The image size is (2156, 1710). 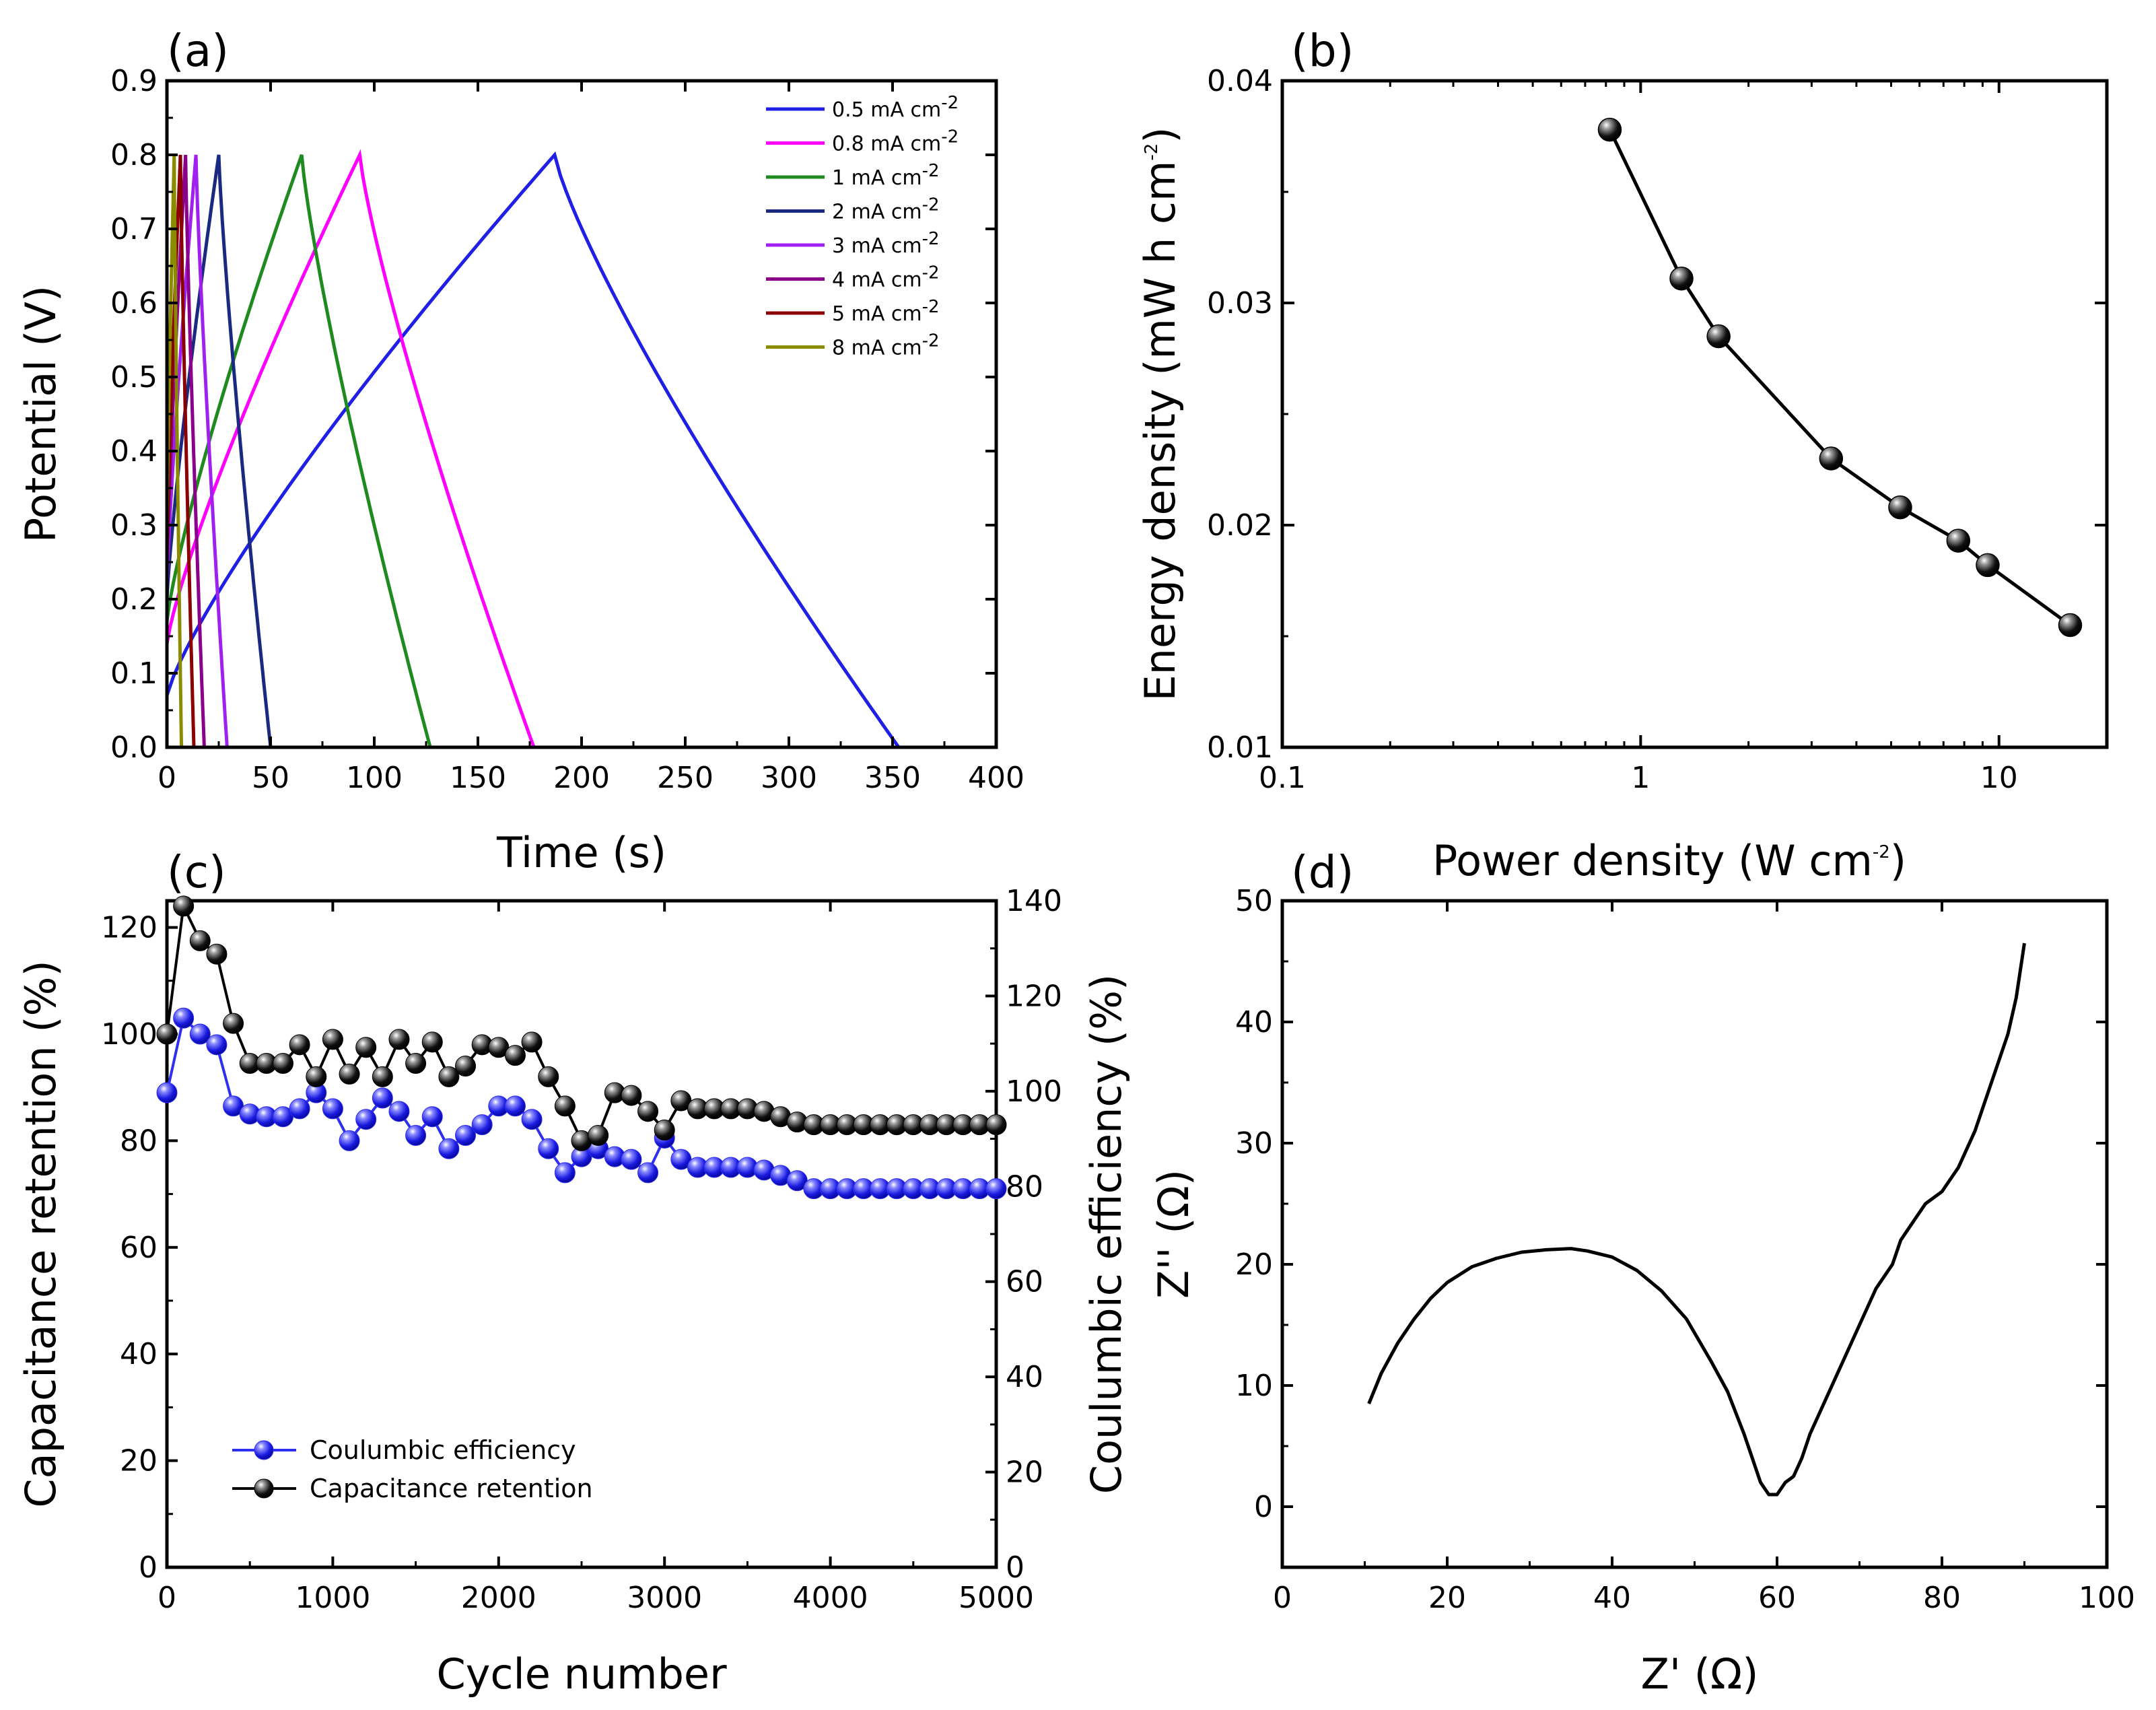 I want to click on y-tick-label: 0.2, so click(x=134, y=599).